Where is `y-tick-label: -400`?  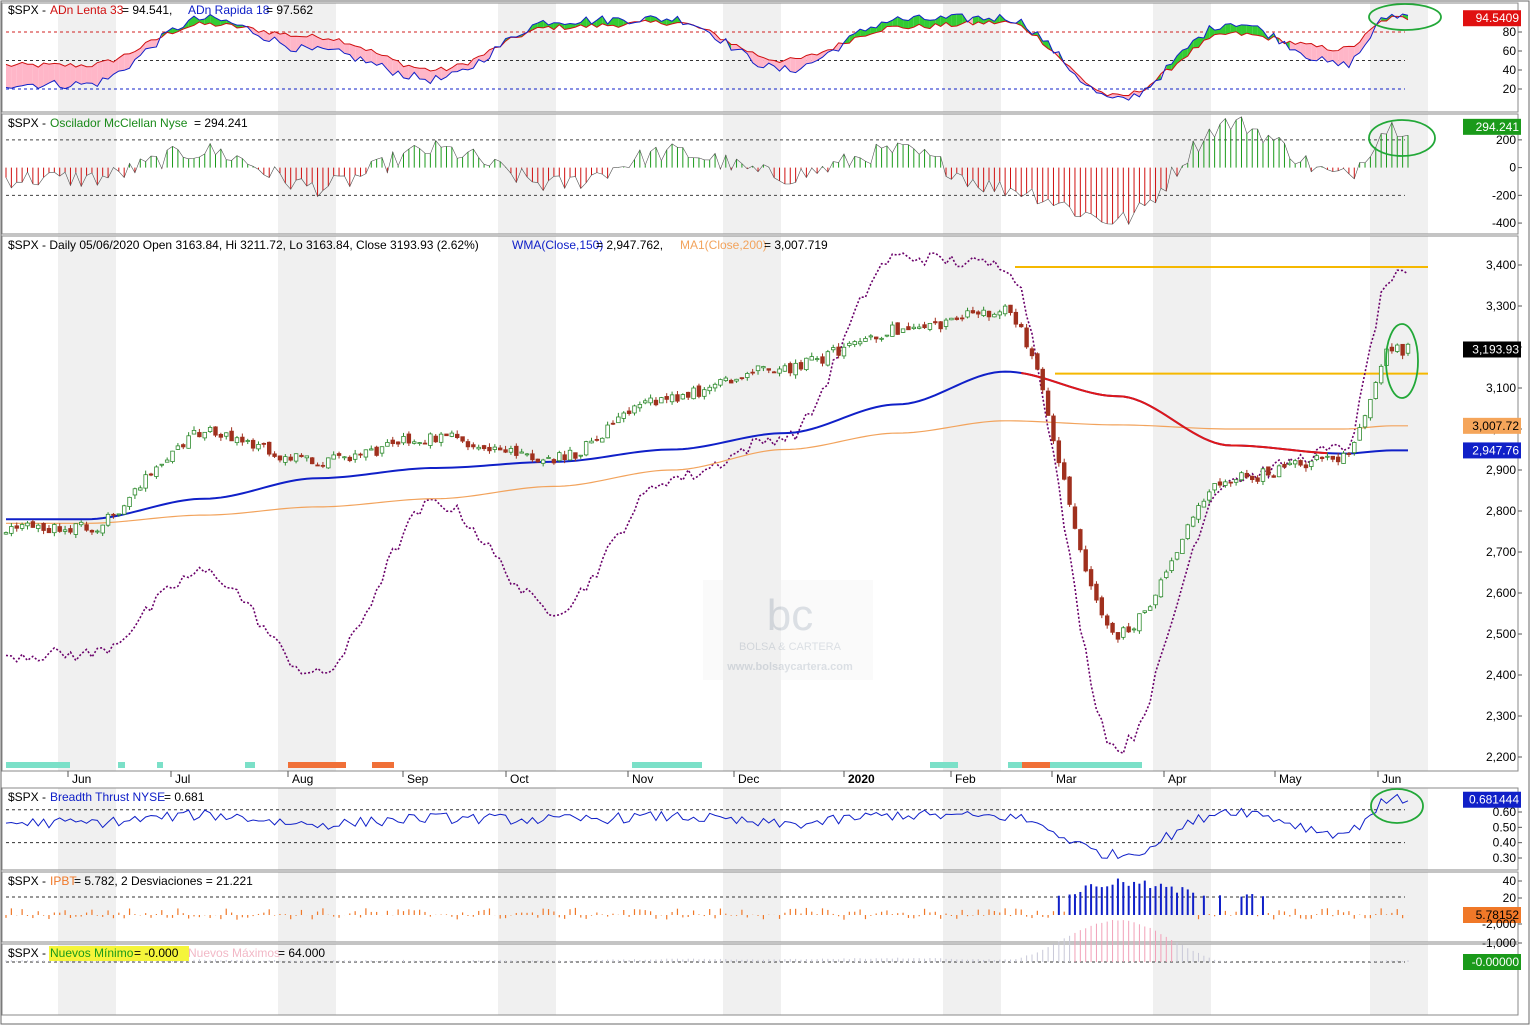
y-tick-label: -400 is located at coordinates (1504, 223).